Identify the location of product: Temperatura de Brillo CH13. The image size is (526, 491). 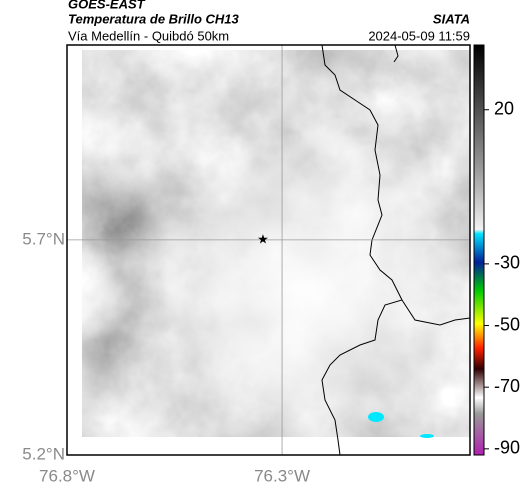
(154, 18).